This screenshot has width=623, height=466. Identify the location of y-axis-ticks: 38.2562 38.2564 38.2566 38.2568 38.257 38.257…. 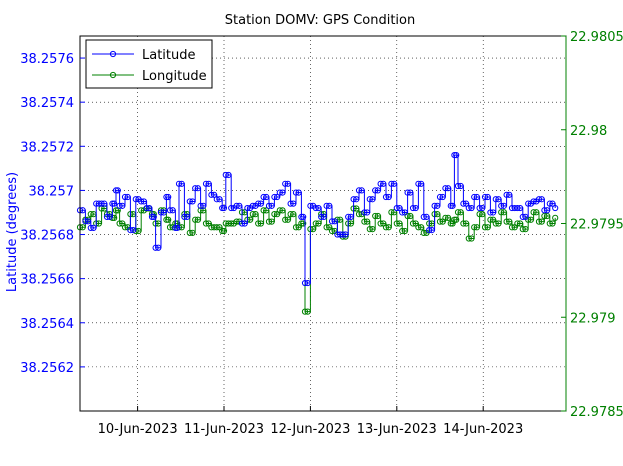
(52, 214).